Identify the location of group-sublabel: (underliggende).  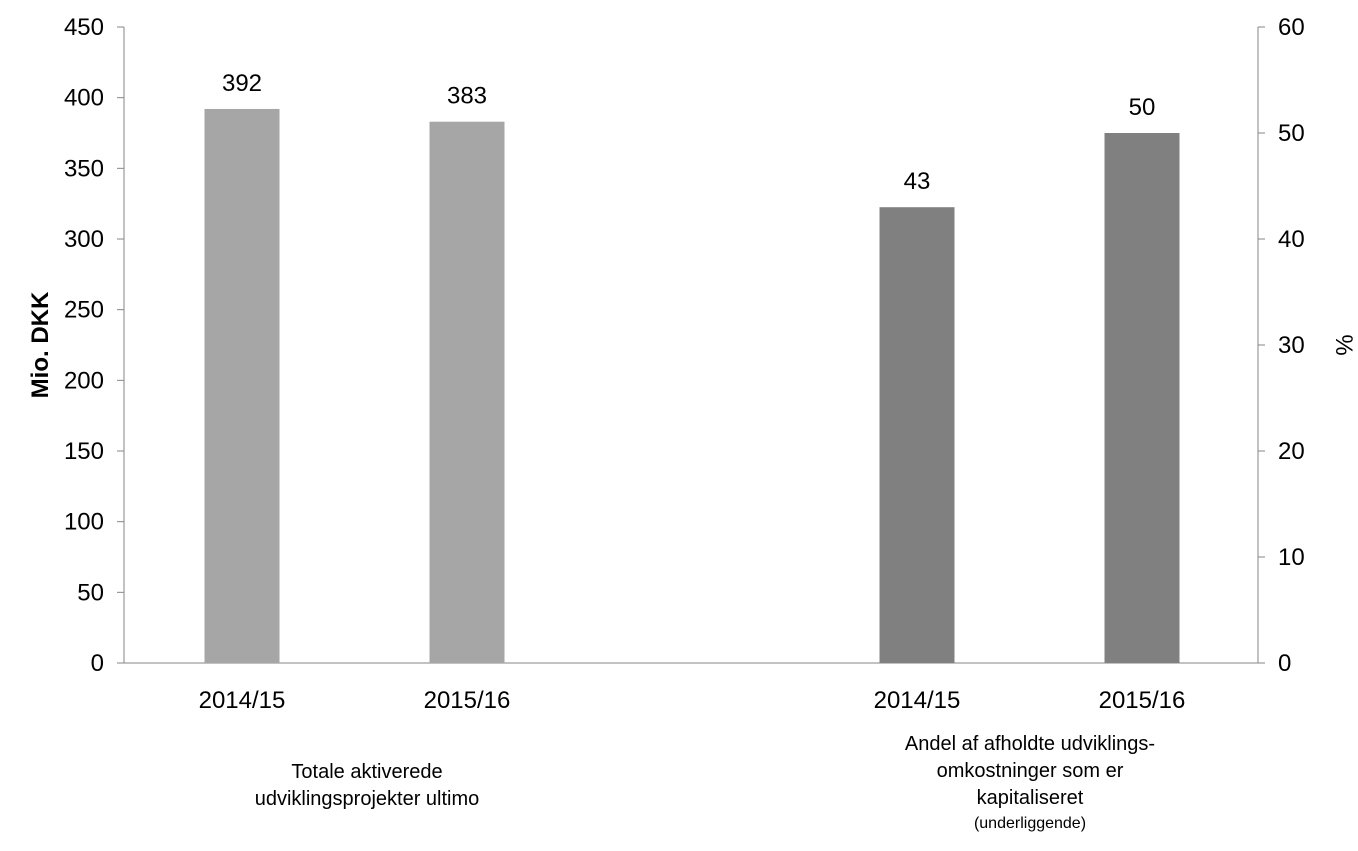
(1030, 823).